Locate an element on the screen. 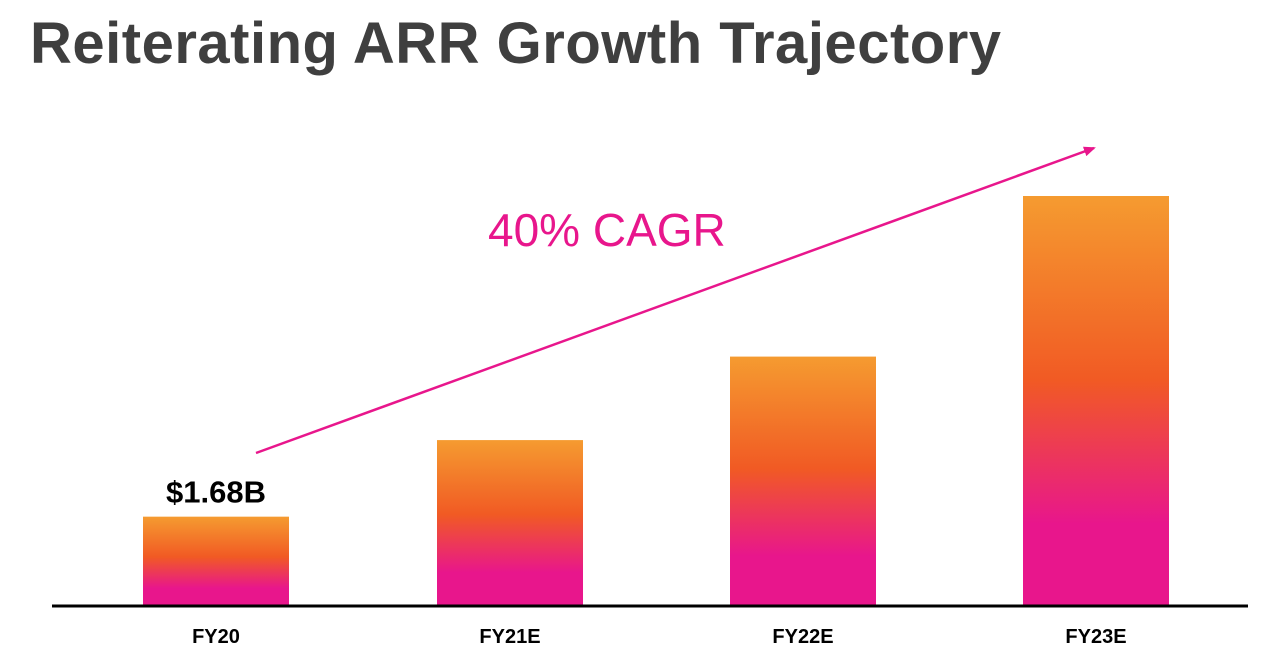 The image size is (1280, 656). x-tick-label: FY20 is located at coordinates (216, 637).